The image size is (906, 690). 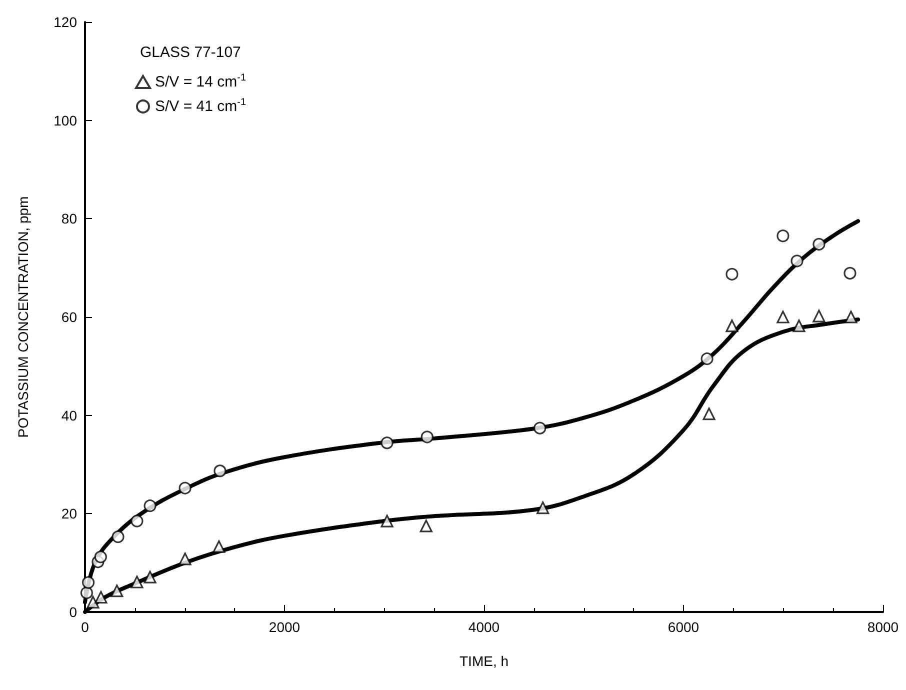 What do you see at coordinates (69, 514) in the screenshot?
I see `y-tick-label: 20` at bounding box center [69, 514].